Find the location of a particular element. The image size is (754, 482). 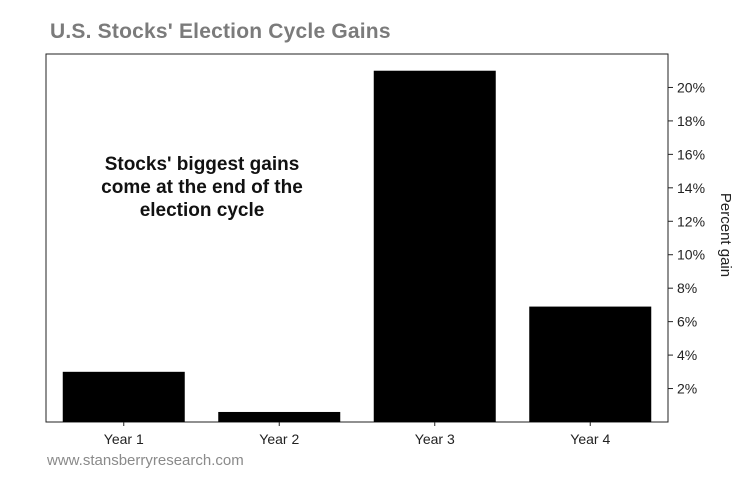

y-tick-label: 16% is located at coordinates (691, 154).